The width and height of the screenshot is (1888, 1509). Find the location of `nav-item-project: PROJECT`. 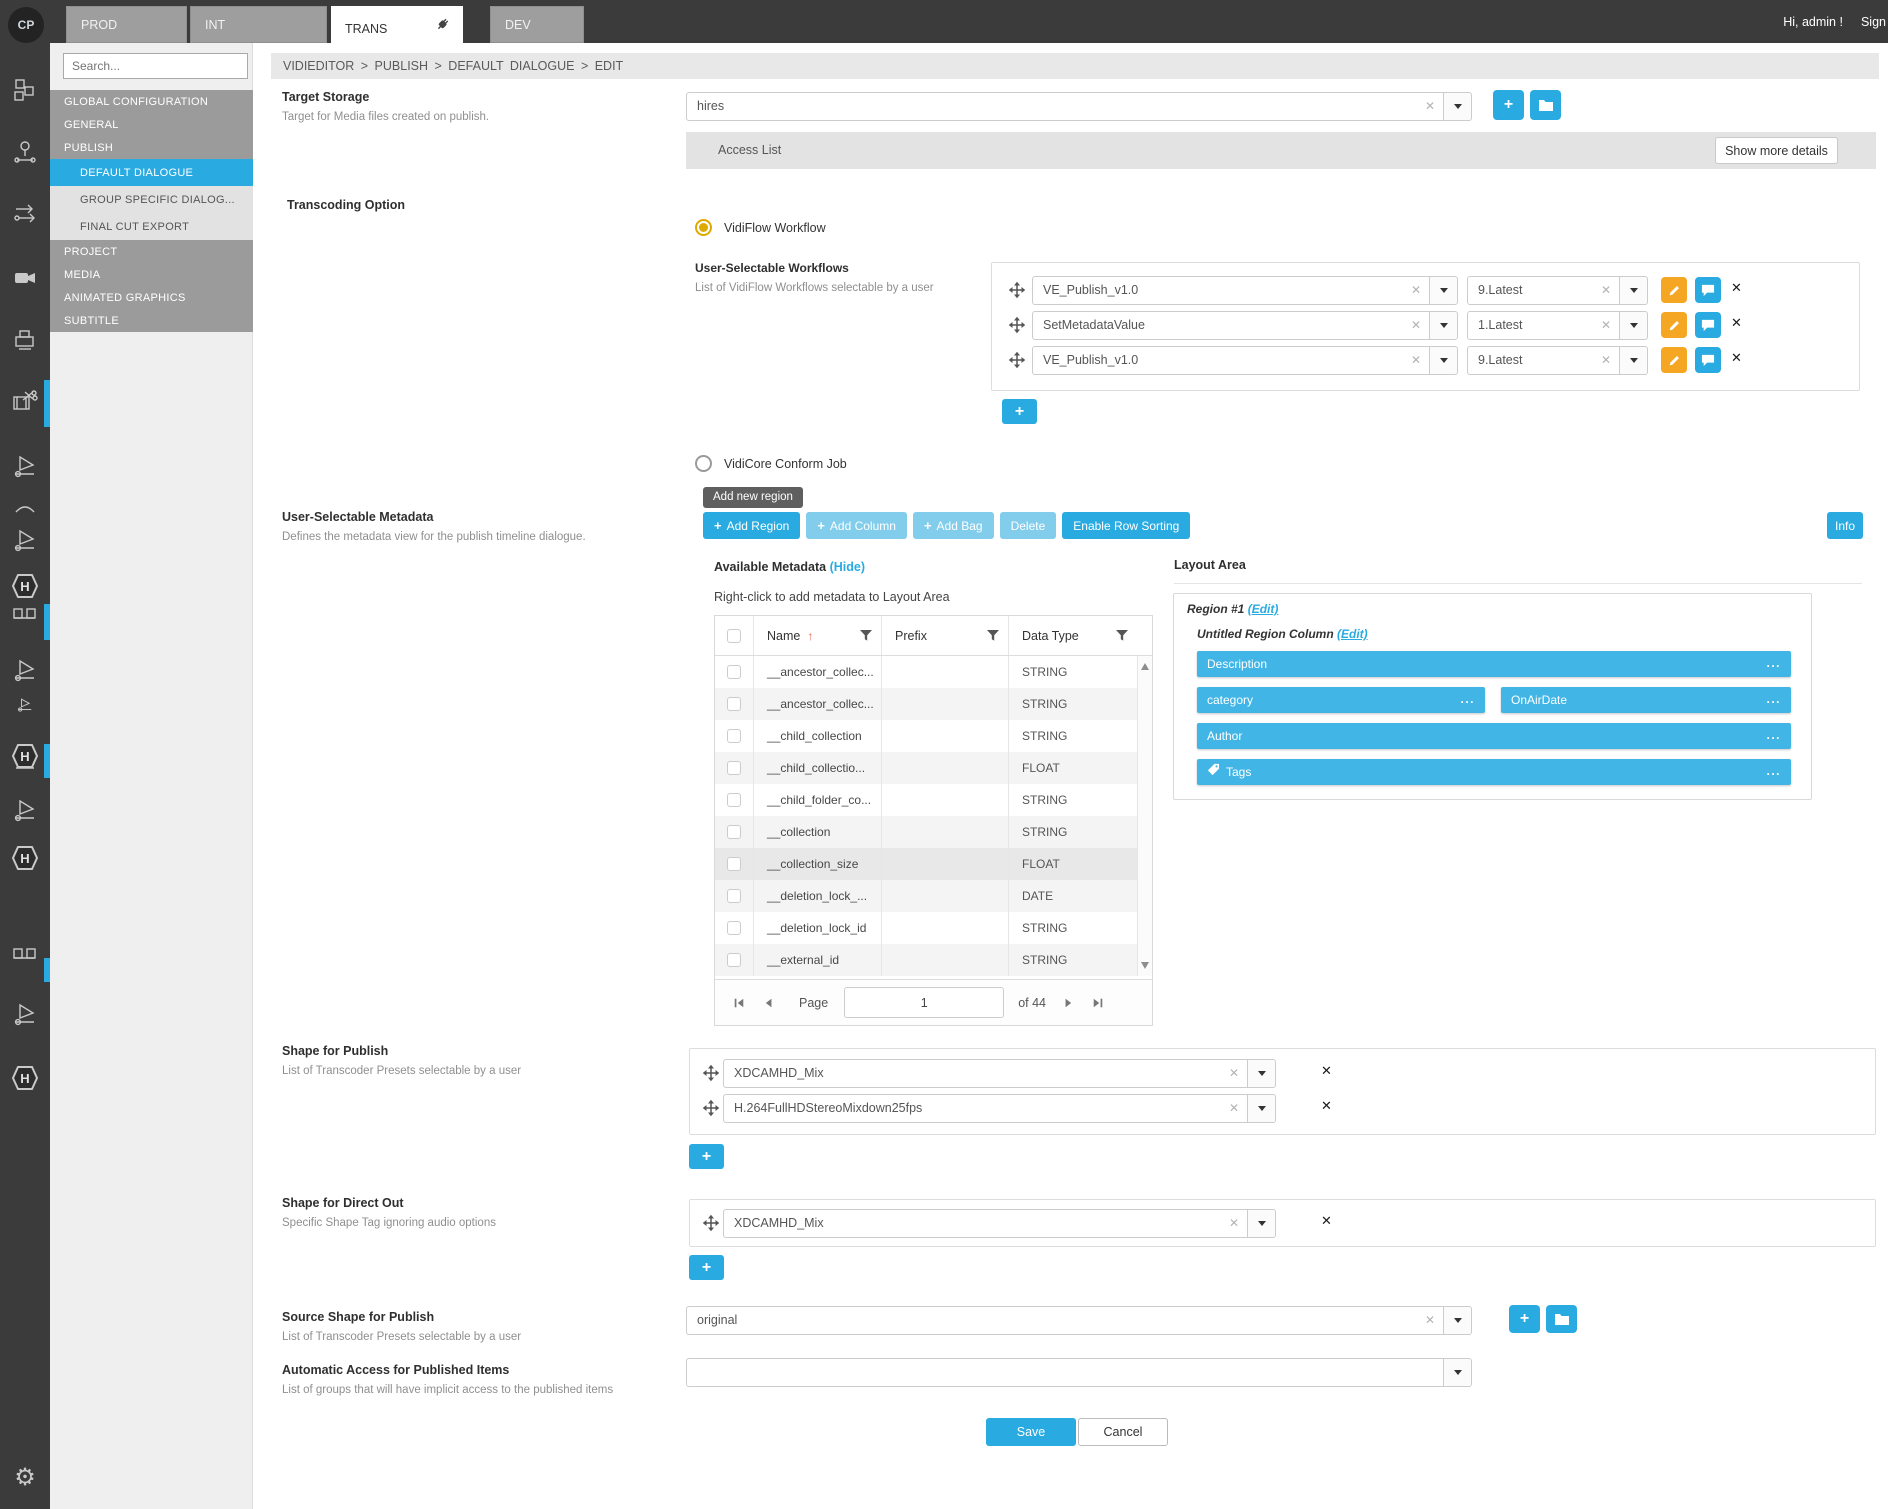

nav-item-project: PROJECT is located at coordinates (151, 251).